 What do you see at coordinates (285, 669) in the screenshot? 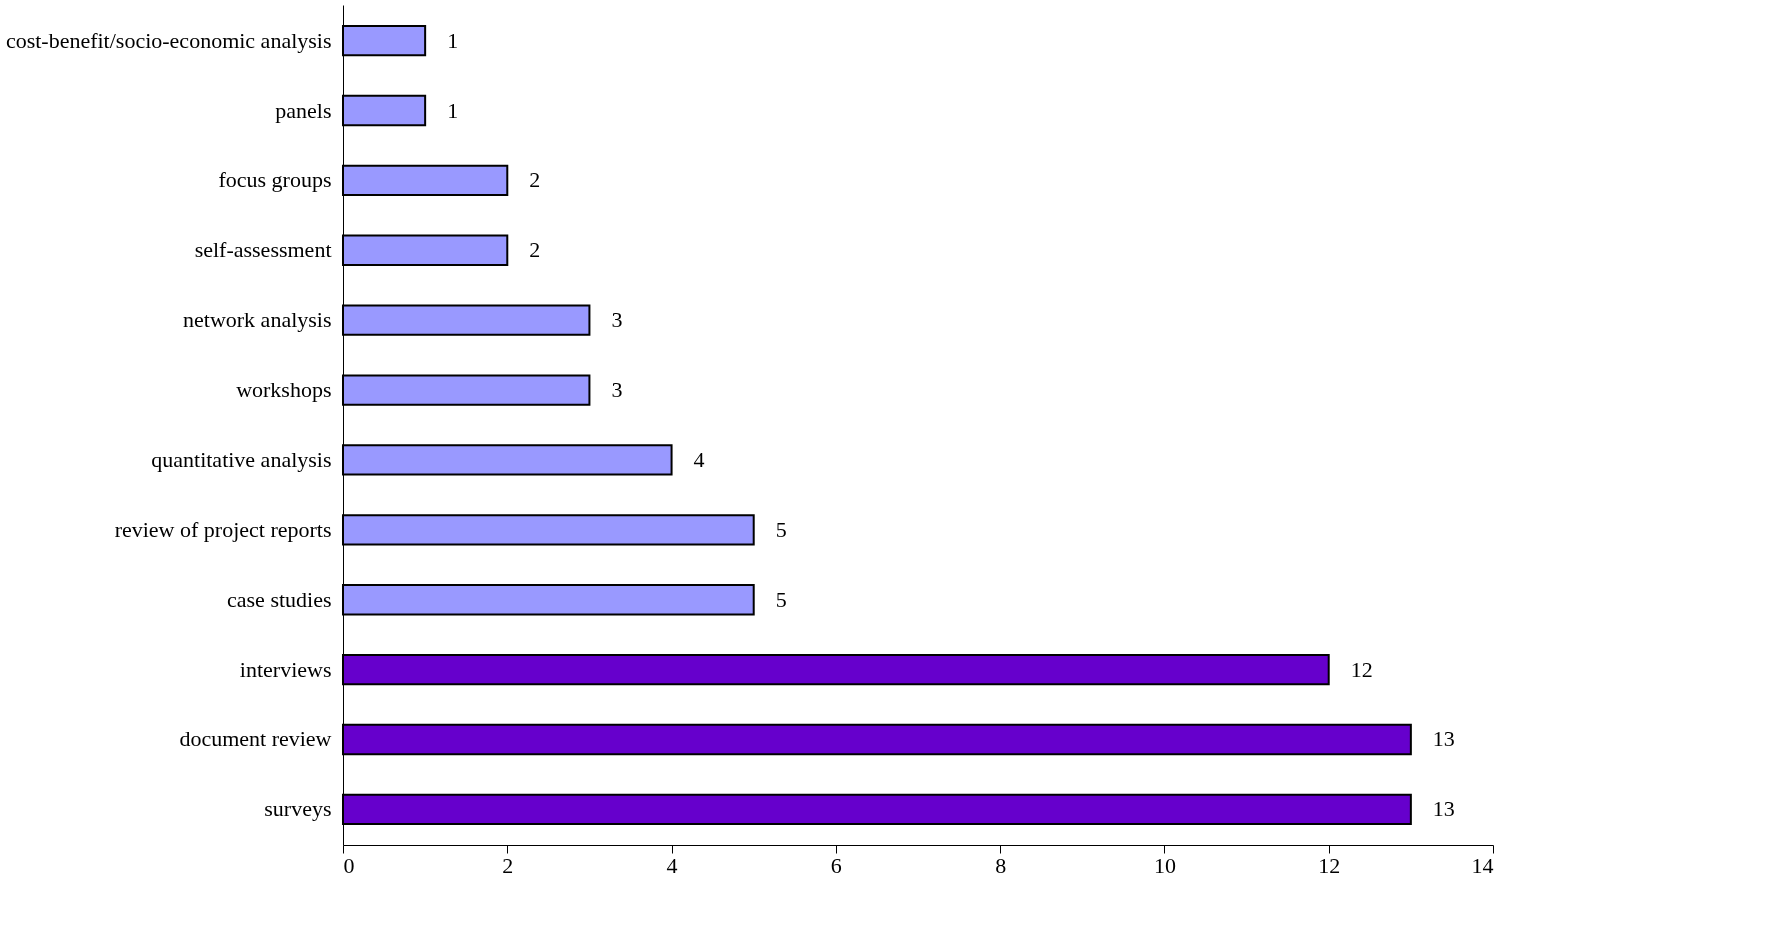
I see `y-tick-label: interviews` at bounding box center [285, 669].